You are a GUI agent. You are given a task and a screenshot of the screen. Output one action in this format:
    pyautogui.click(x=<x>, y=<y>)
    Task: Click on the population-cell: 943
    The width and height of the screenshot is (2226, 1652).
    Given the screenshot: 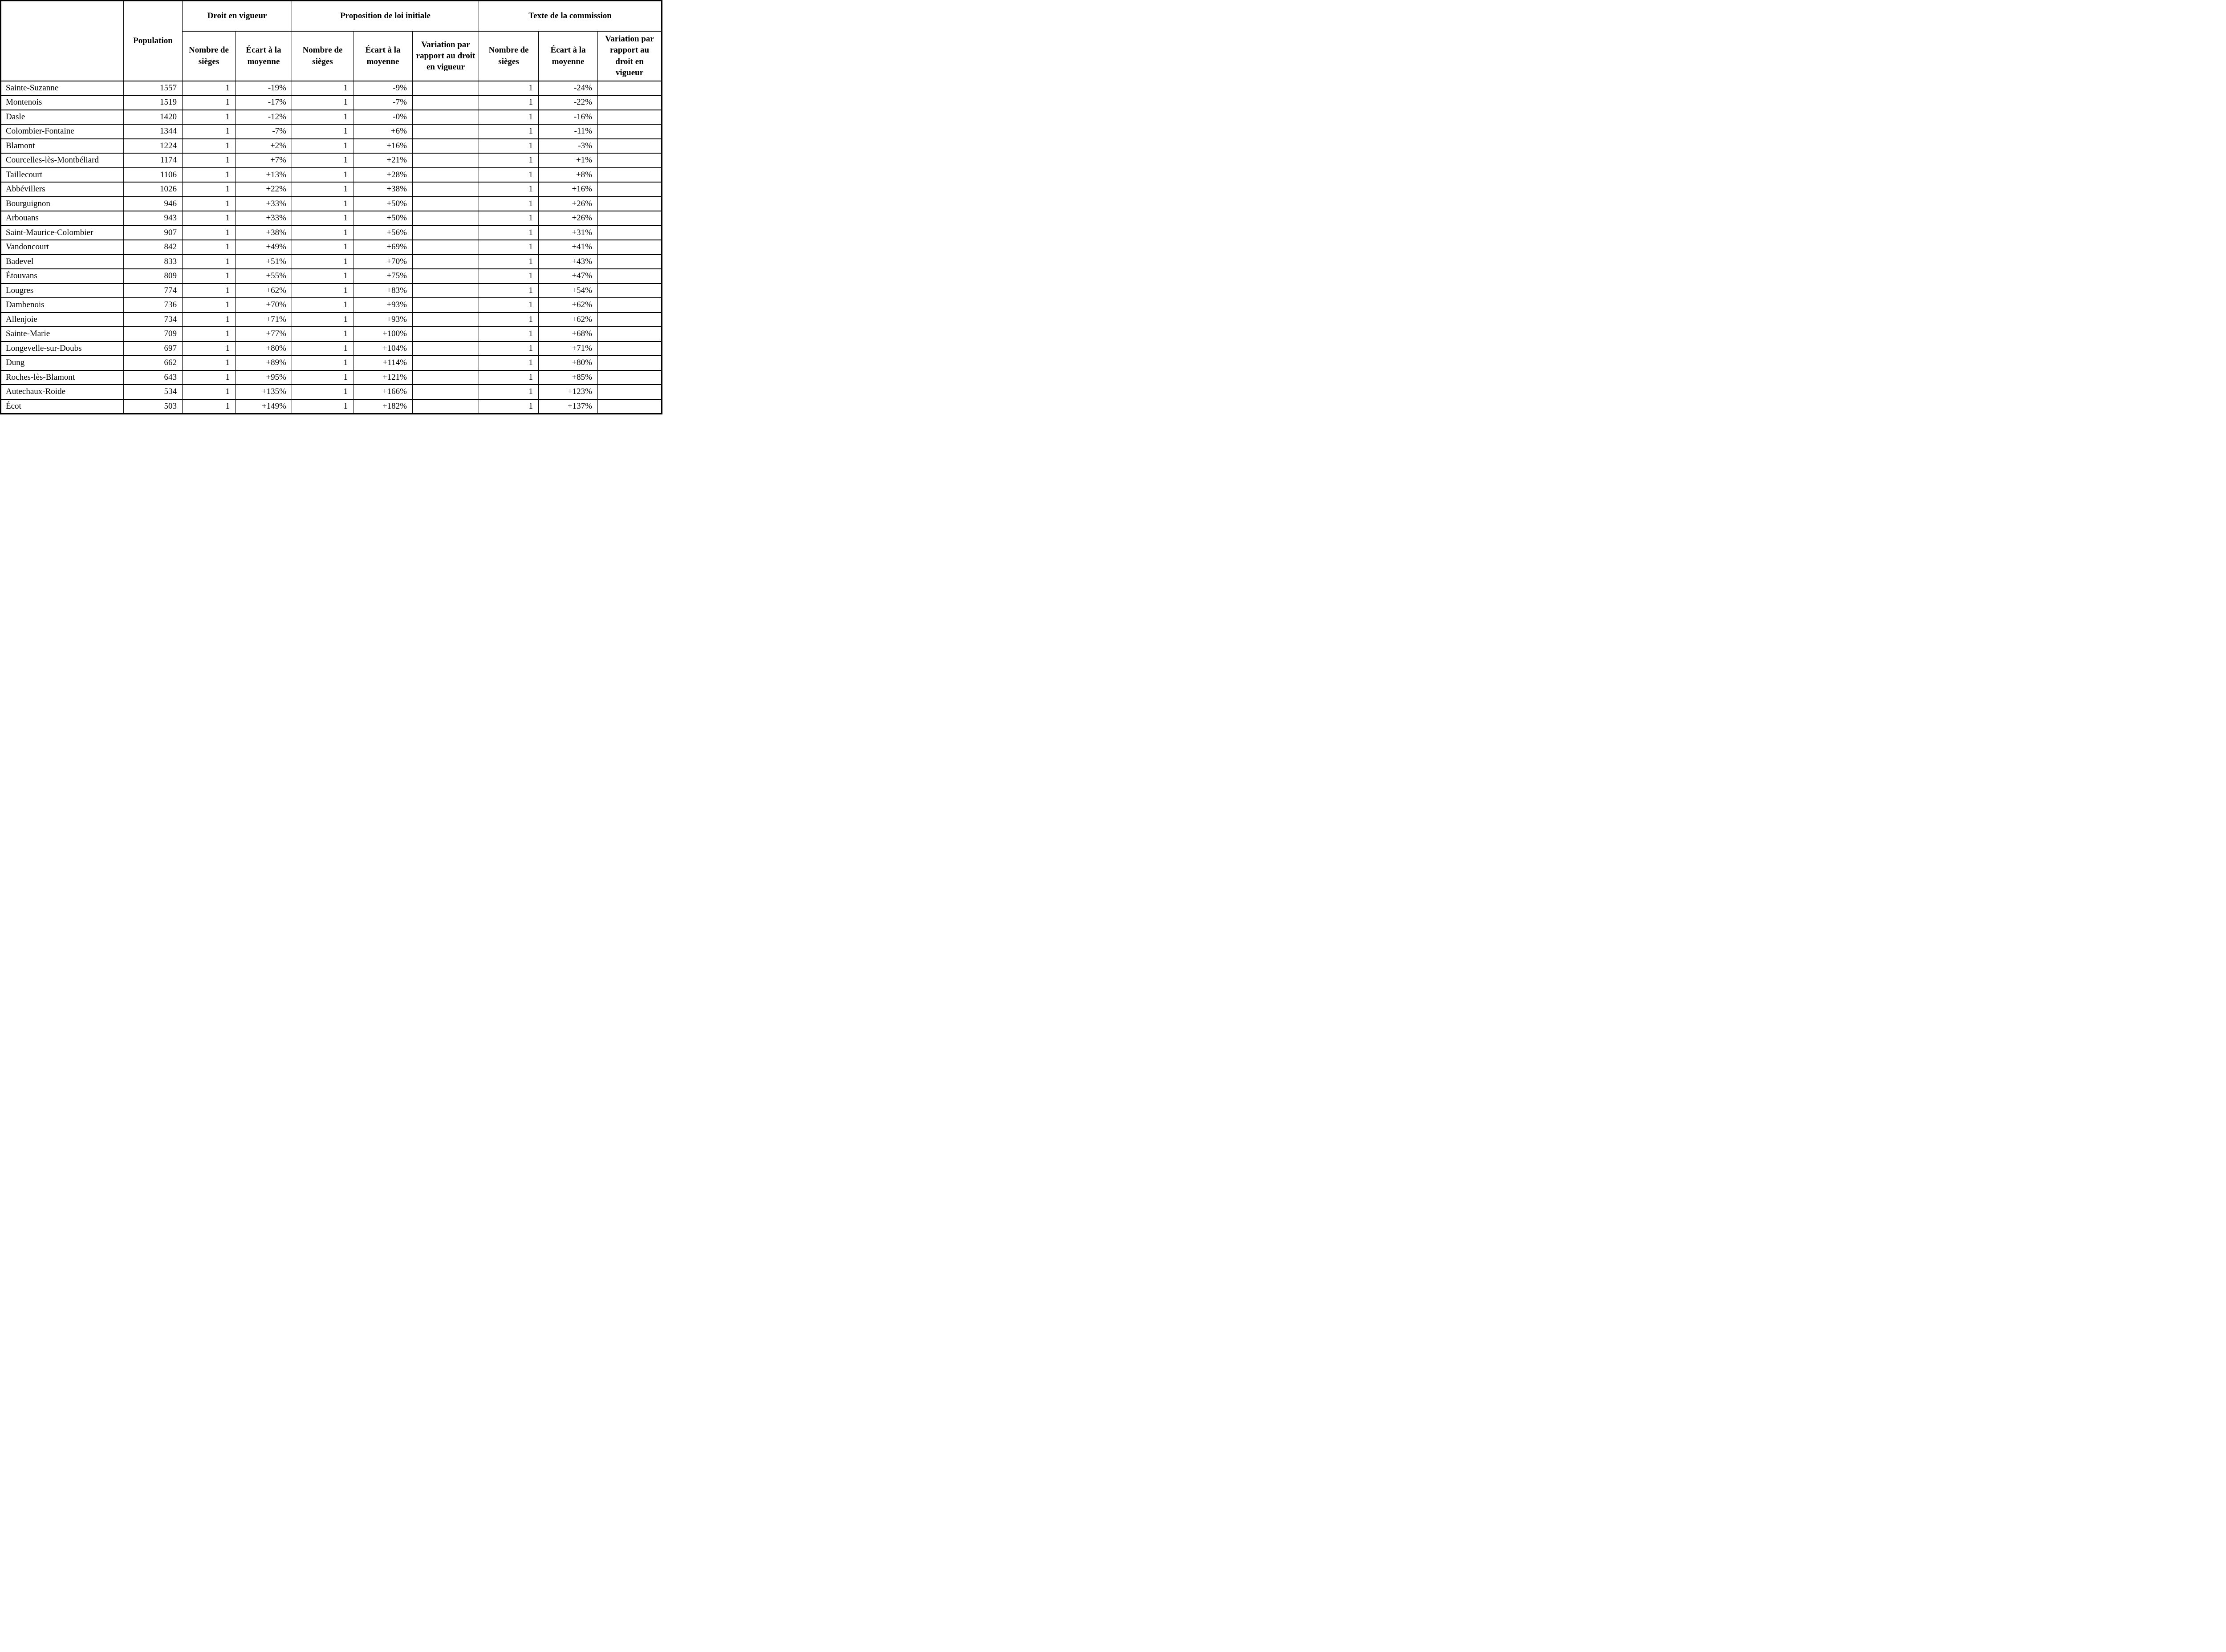 What is the action you would take?
    pyautogui.click(x=153, y=218)
    